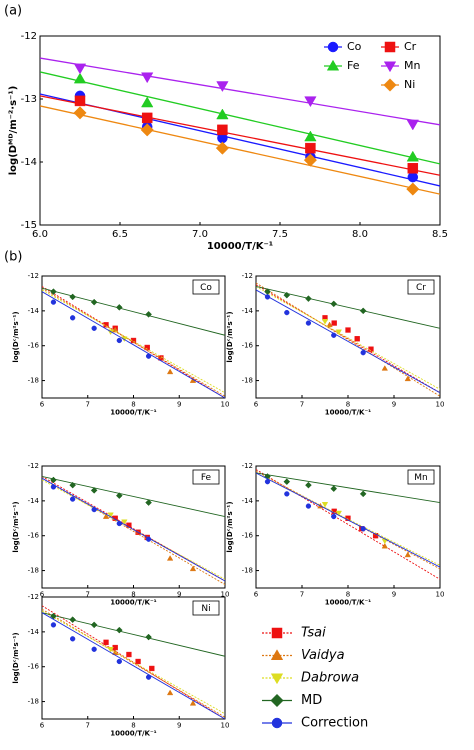  What do you see at coordinates (13, 257) in the screenshot?
I see `panel-label: (b)` at bounding box center [13, 257].